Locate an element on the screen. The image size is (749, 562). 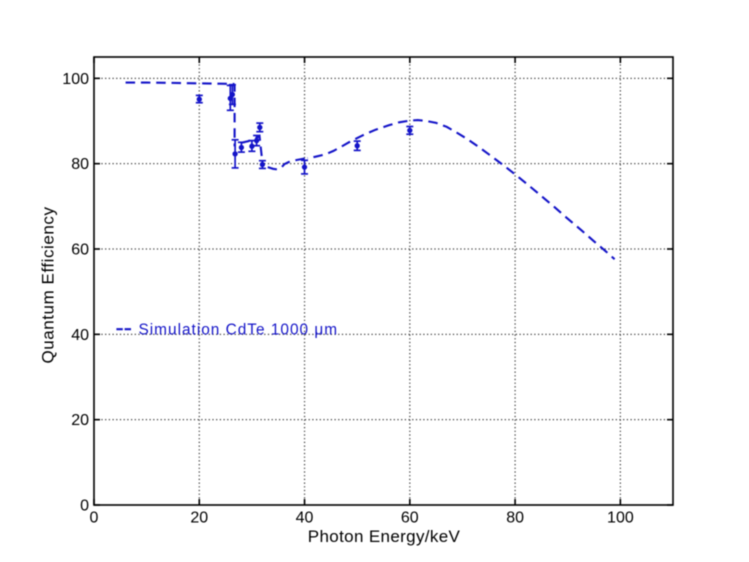
svg-text: Quantum Efficiency is located at coordinates (48, 285).